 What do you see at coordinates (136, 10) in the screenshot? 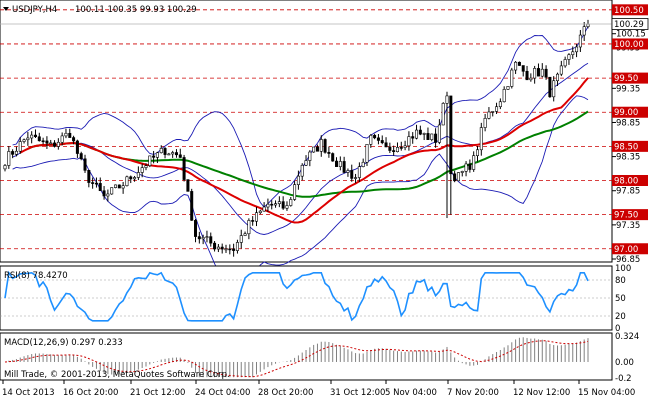
I see `ohlc-values: 100.11 100.35 99.93 100.29` at bounding box center [136, 10].